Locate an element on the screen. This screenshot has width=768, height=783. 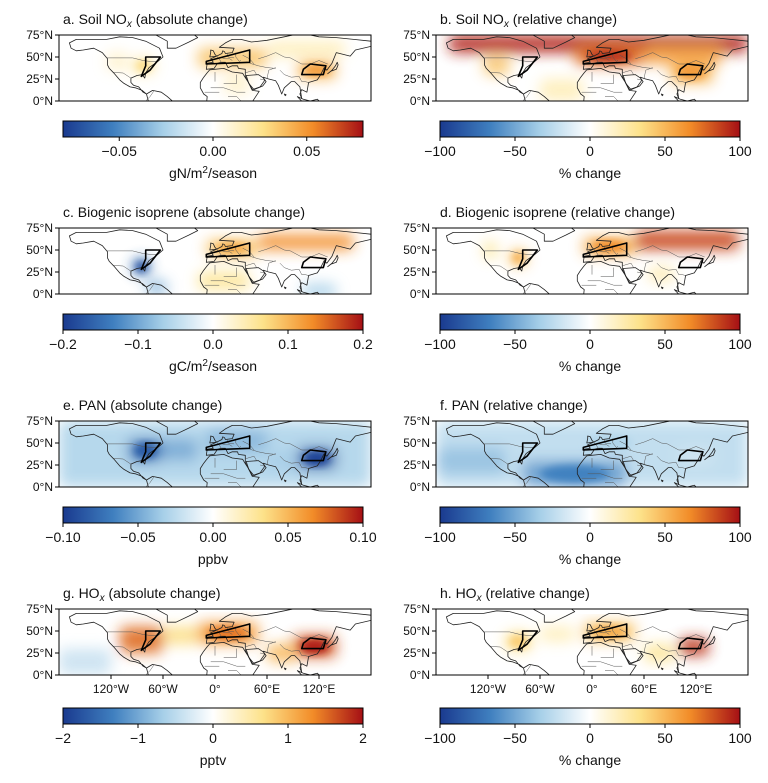
field-core is located at coordinates (143, 66).